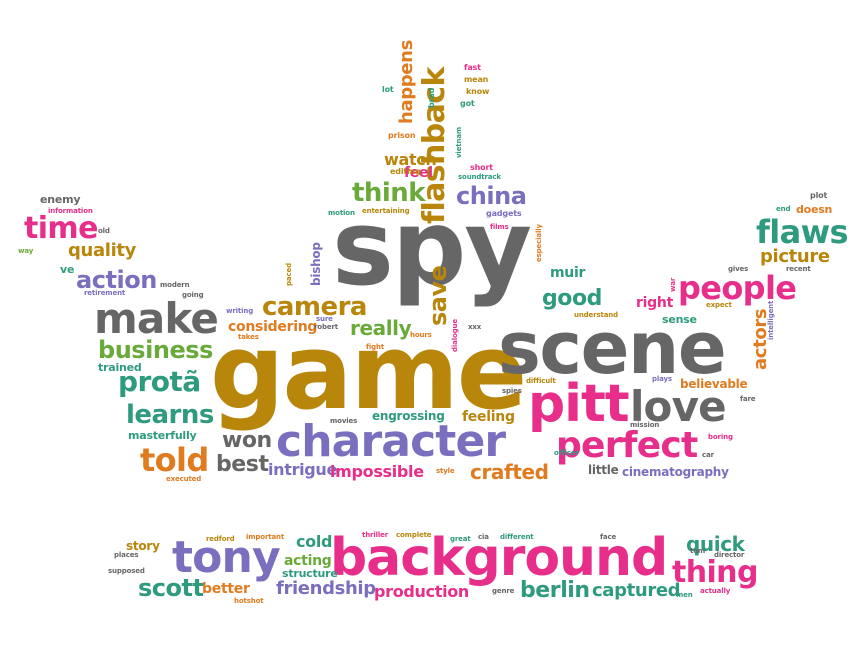 This screenshot has width=864, height=648. I want to click on word-lot: lot, so click(388, 89).